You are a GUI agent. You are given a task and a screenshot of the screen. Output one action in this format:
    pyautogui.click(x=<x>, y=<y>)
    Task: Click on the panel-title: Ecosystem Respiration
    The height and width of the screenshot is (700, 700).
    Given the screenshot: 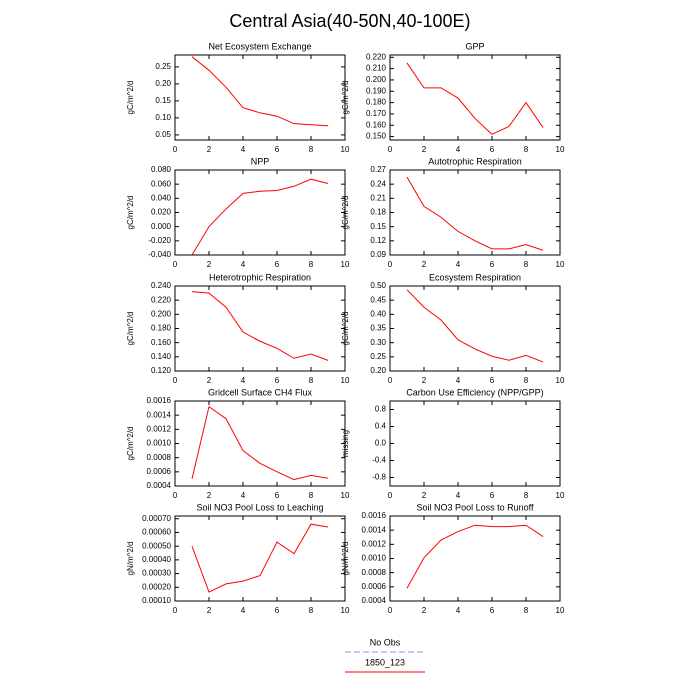 What is the action you would take?
    pyautogui.click(x=475, y=277)
    